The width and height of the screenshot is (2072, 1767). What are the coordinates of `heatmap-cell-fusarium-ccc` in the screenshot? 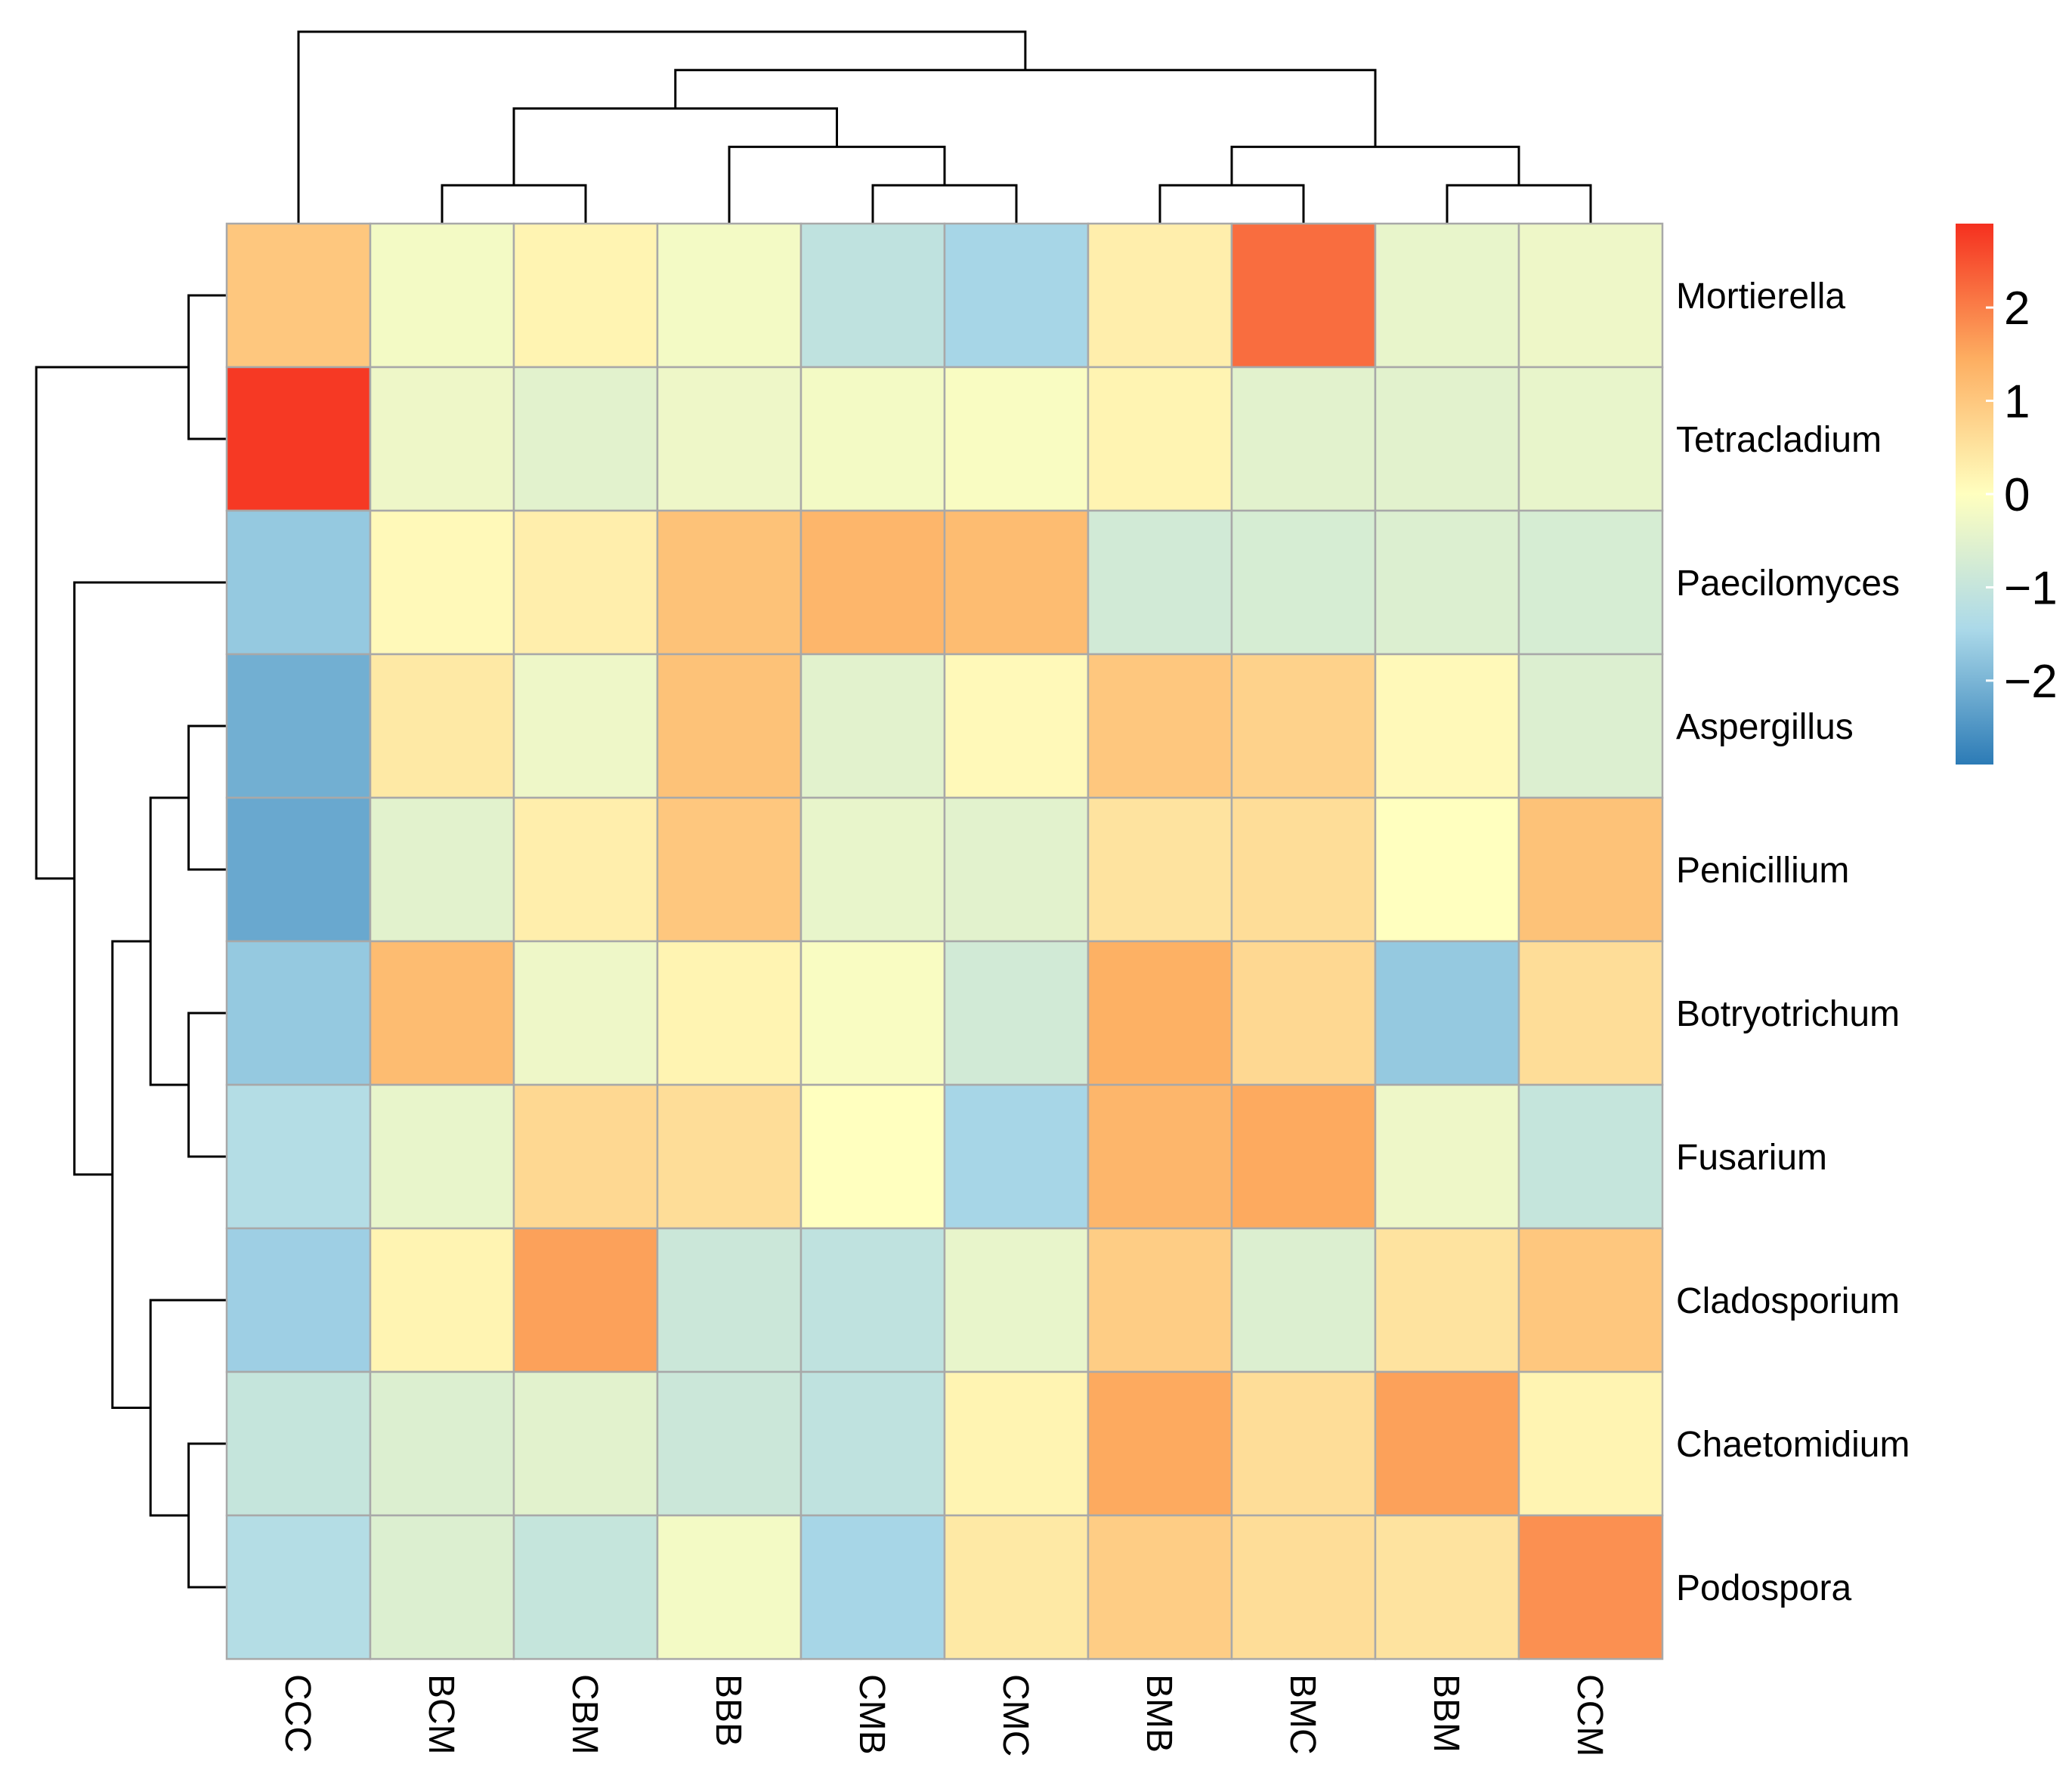 It's located at (298, 1156).